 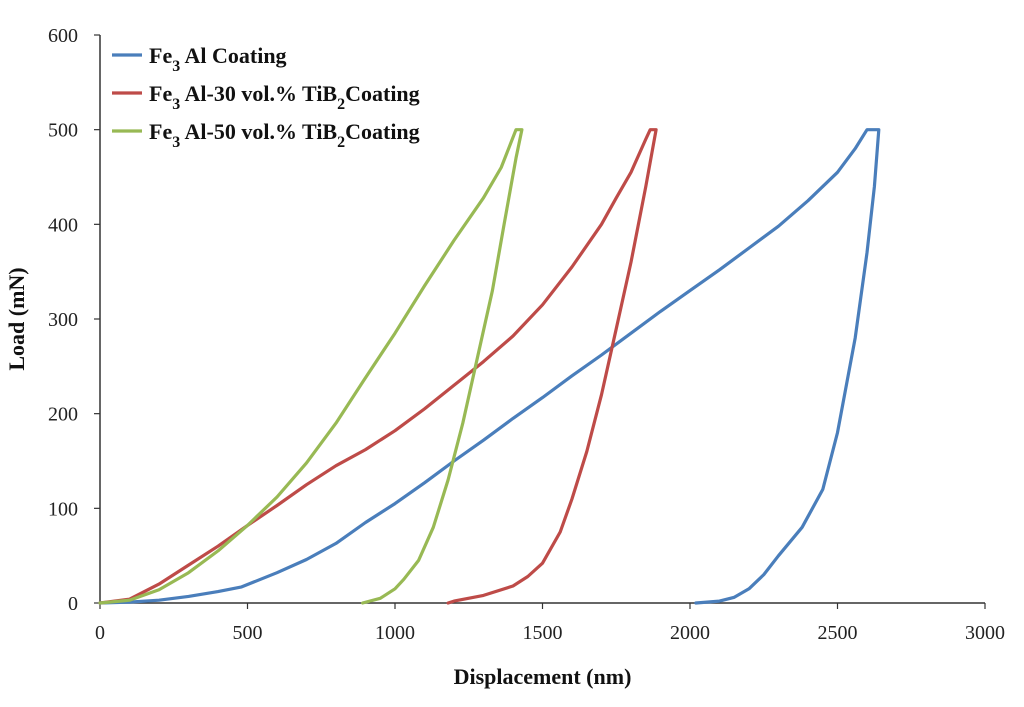 I want to click on x-ticks: 0 500 1000 1500 2000 2500 3000, so click(x=550, y=623).